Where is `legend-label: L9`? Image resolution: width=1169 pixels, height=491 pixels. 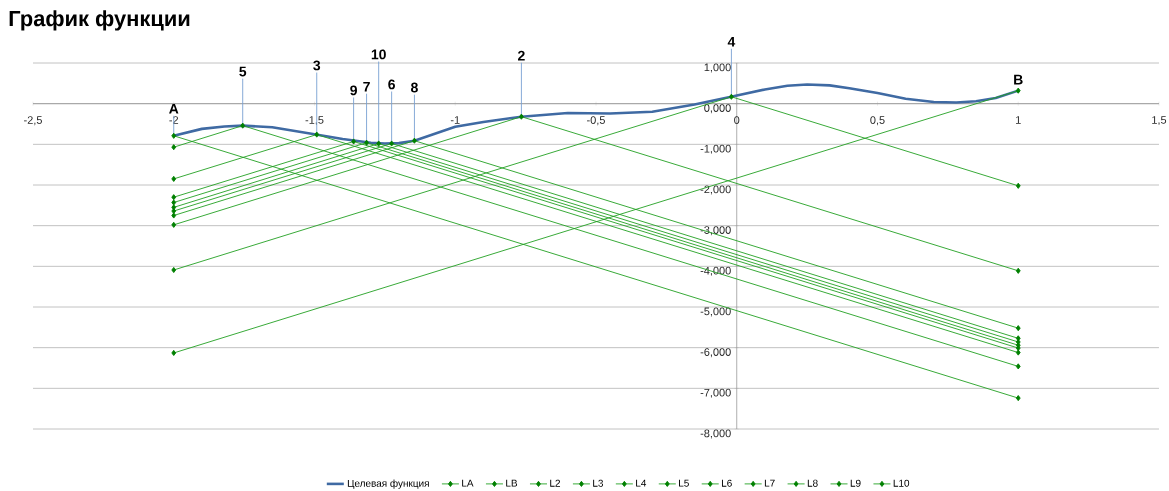
legend-label: L9 is located at coordinates (855, 483).